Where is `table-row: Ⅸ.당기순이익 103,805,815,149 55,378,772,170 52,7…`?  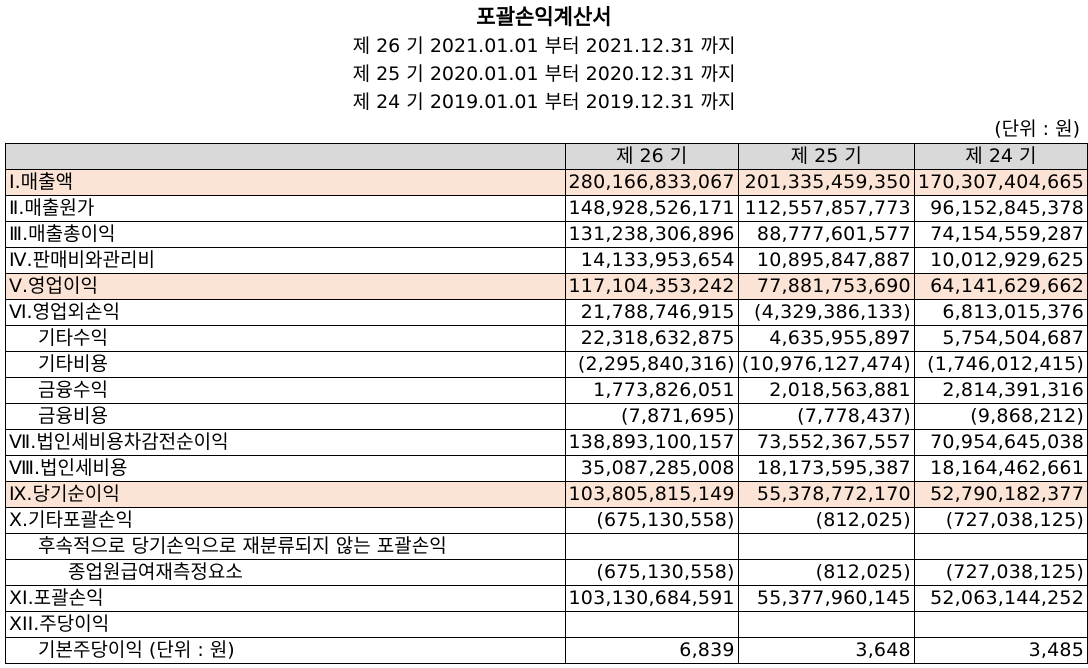 table-row: Ⅸ.당기순이익 103,805,815,149 55,378,772,170 52,7… is located at coordinates (546, 494).